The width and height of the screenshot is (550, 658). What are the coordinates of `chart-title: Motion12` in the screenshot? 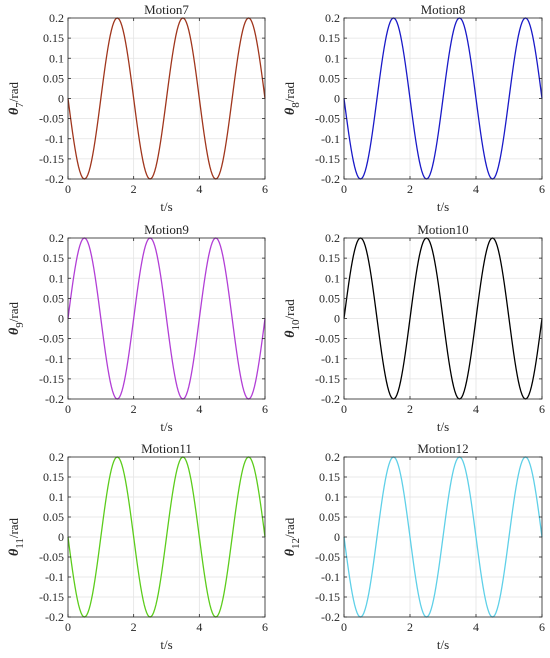 It's located at (442, 448).